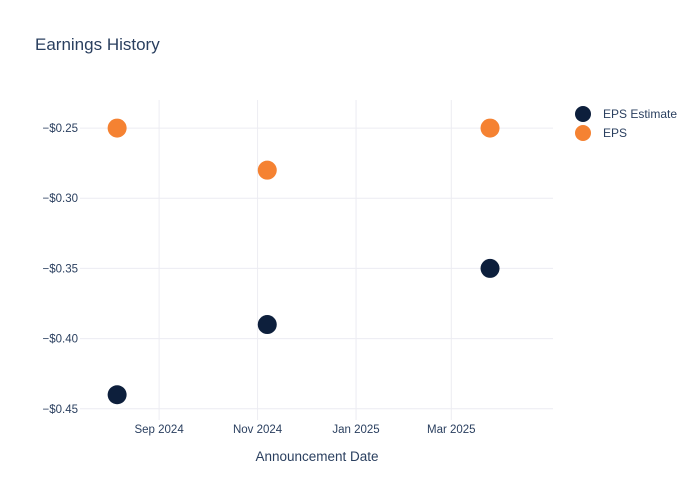 The image size is (700, 500). I want to click on legend-label-eps-estimate: EPS Estimate, so click(640, 114).